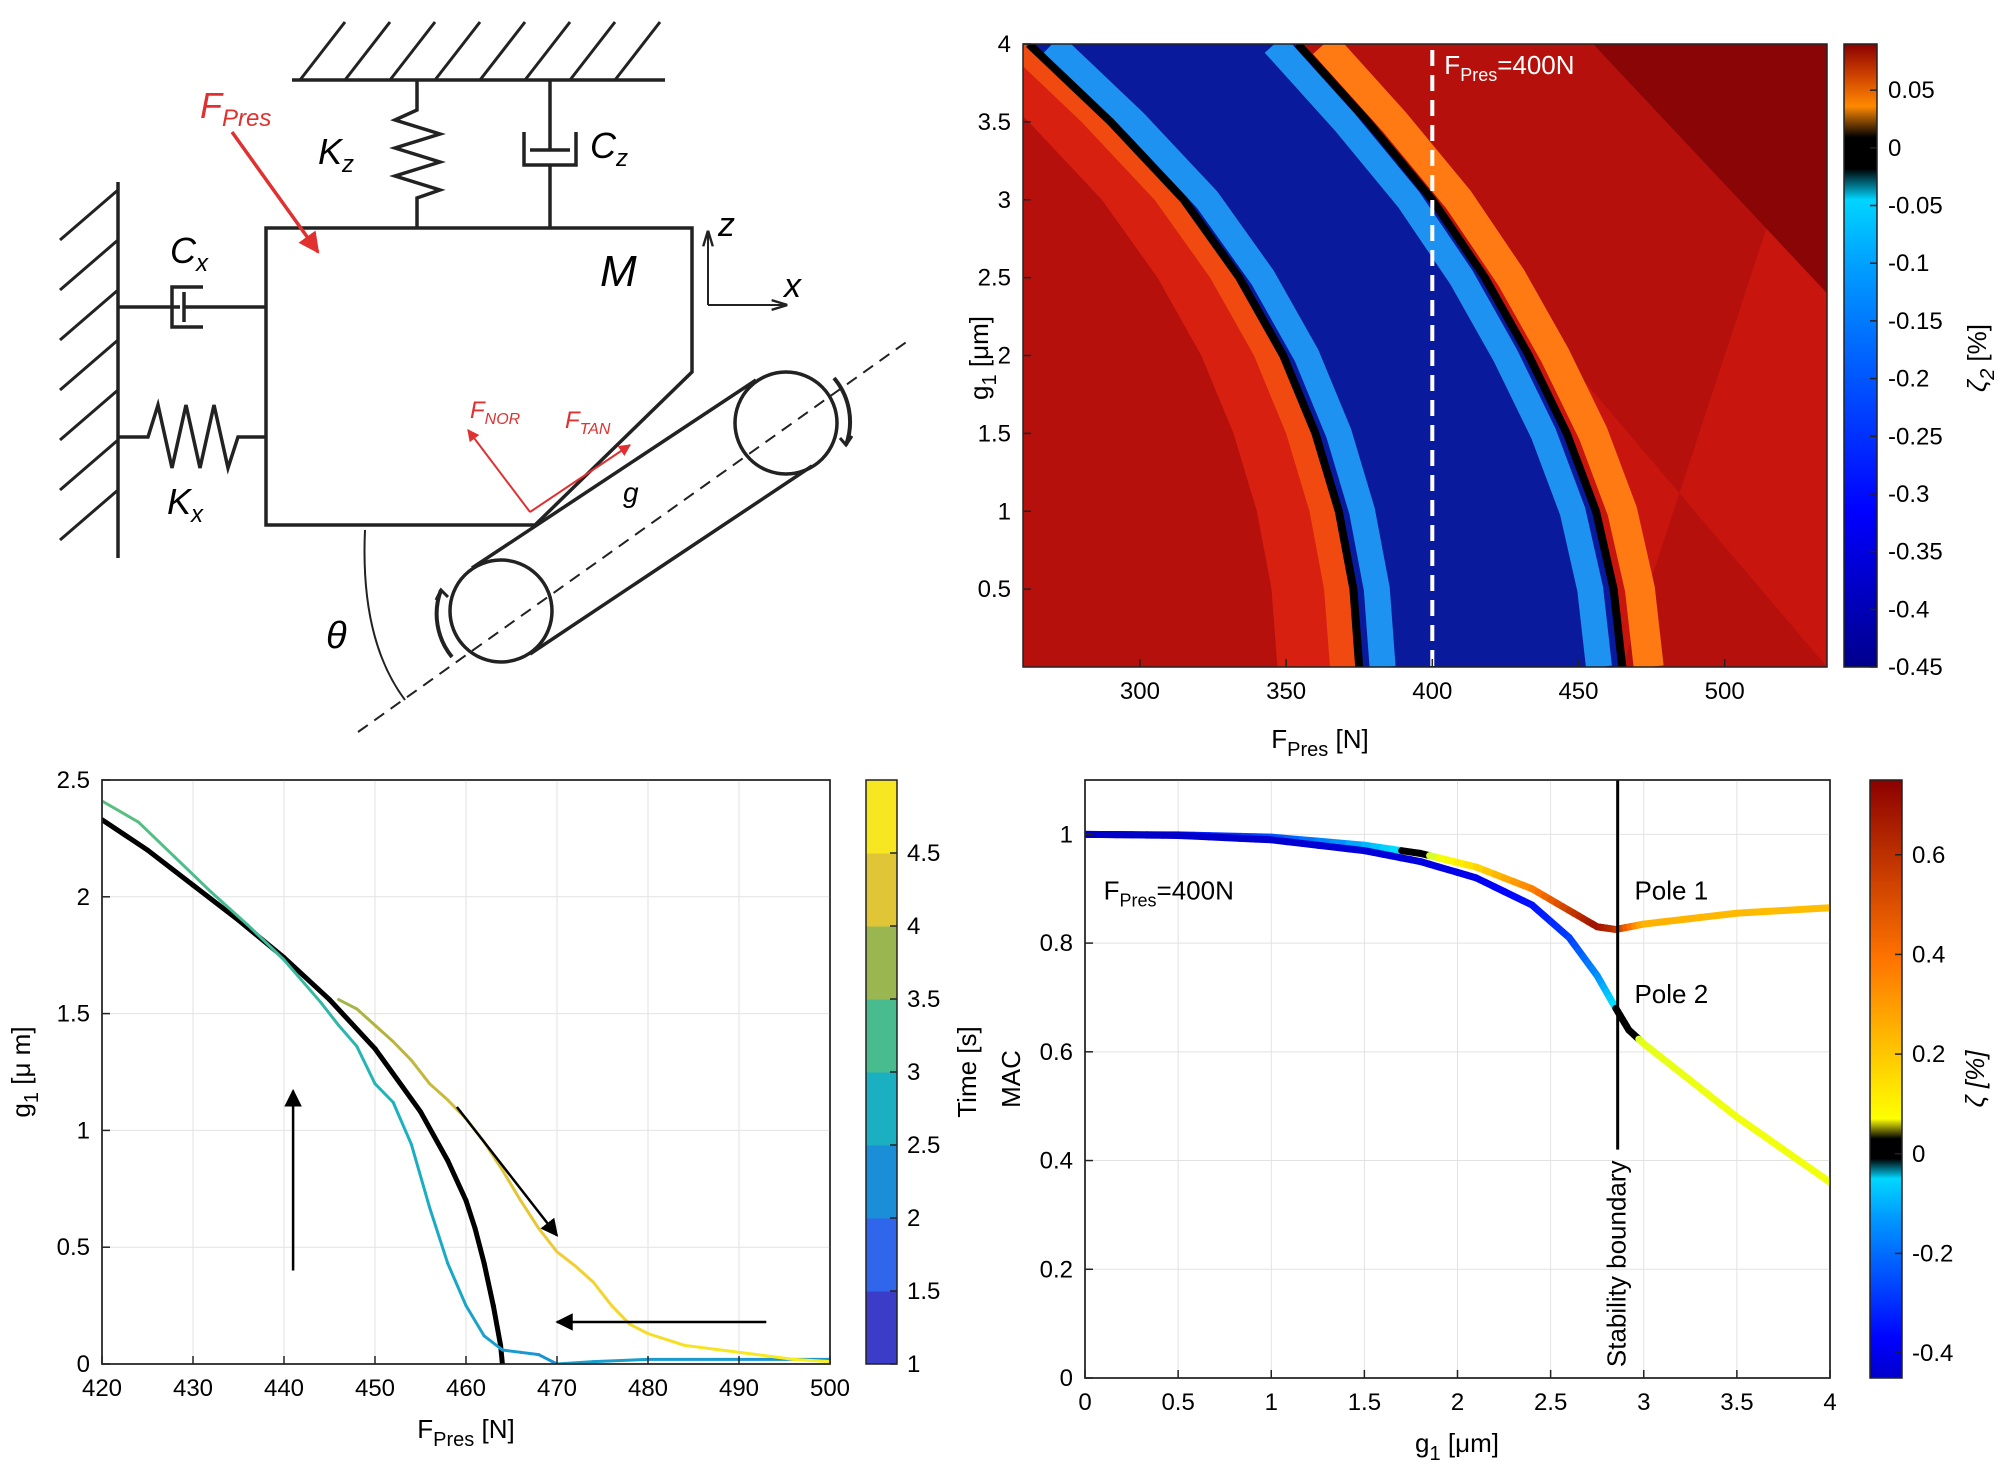  I want to click on heatmap-stable-edge-right, so click(1438, 355).